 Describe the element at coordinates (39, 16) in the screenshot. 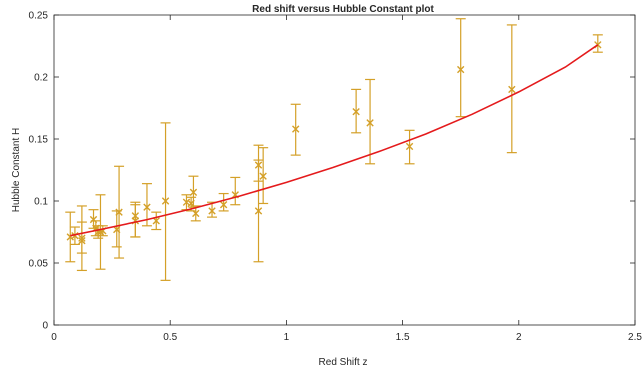

I see `y-tick-label: 0.25` at that location.